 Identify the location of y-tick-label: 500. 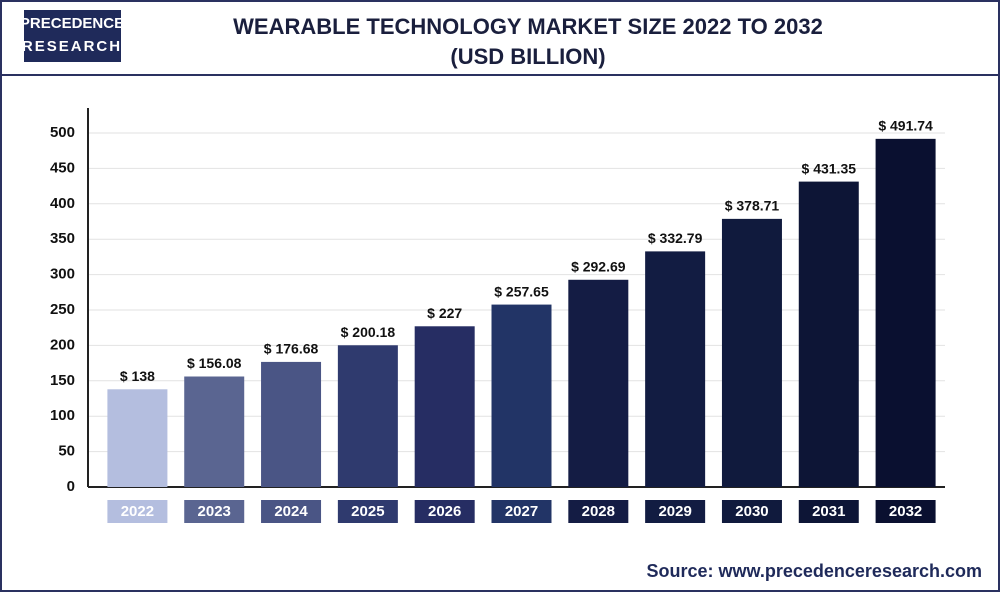
(62, 132).